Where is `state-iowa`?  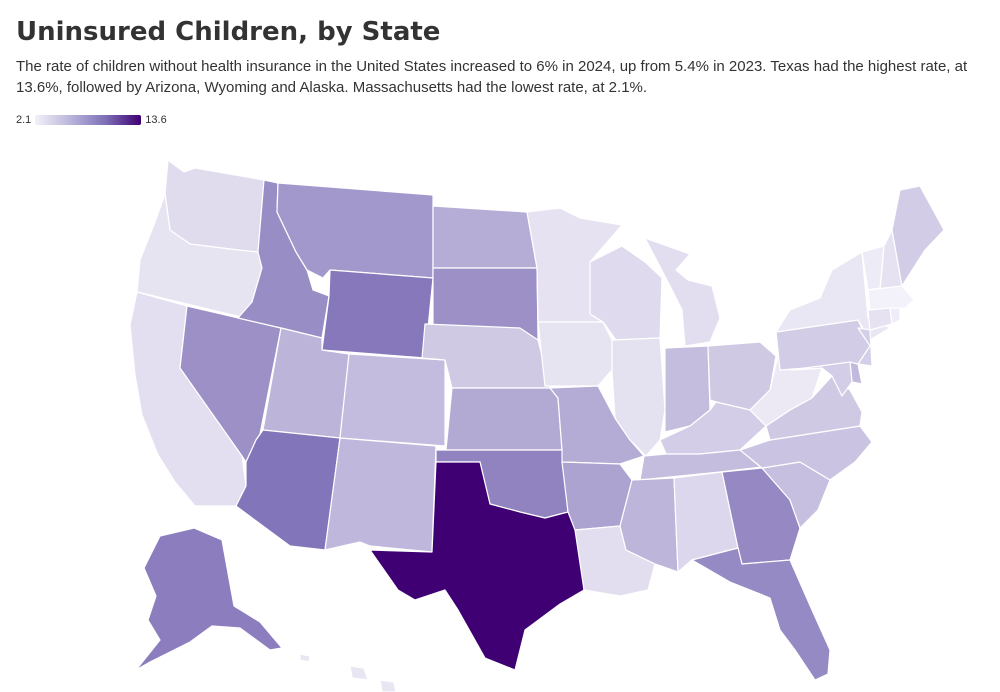
state-iowa is located at coordinates (575, 354).